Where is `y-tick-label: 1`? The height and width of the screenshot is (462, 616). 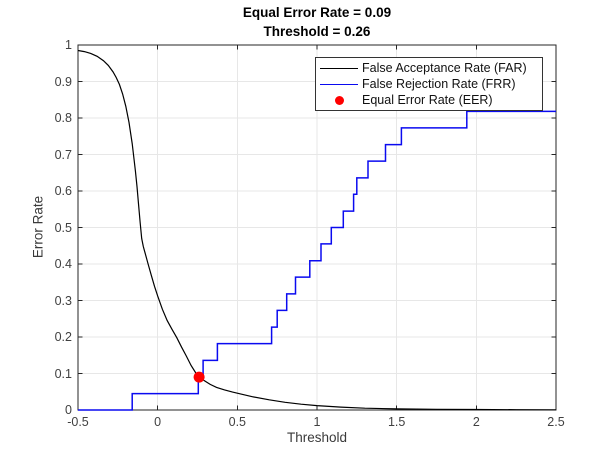 y-tick-label: 1 is located at coordinates (68, 45).